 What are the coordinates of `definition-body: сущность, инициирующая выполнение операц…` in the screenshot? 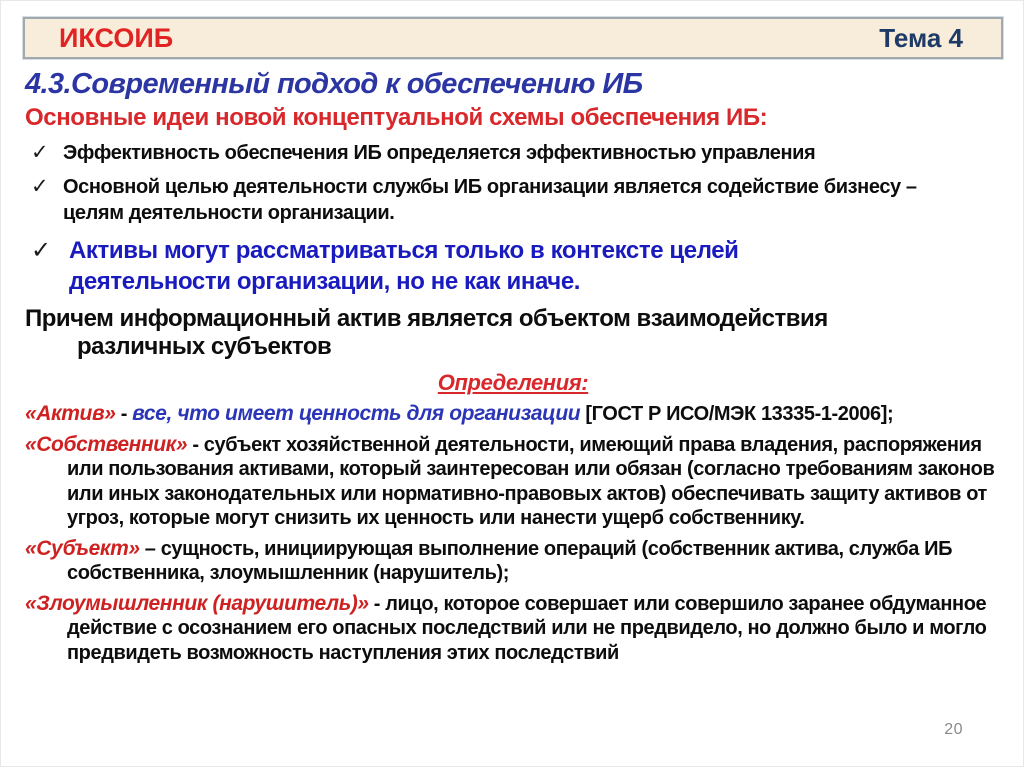 It's located at (510, 561).